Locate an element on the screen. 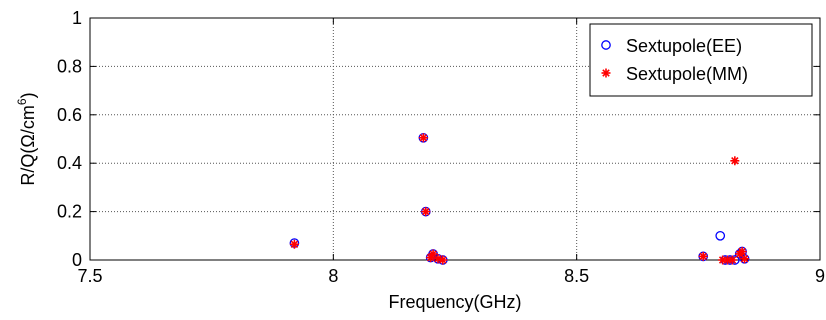 This screenshot has width=826, height=320. y-tick-label: 0.4 is located at coordinates (69, 163).